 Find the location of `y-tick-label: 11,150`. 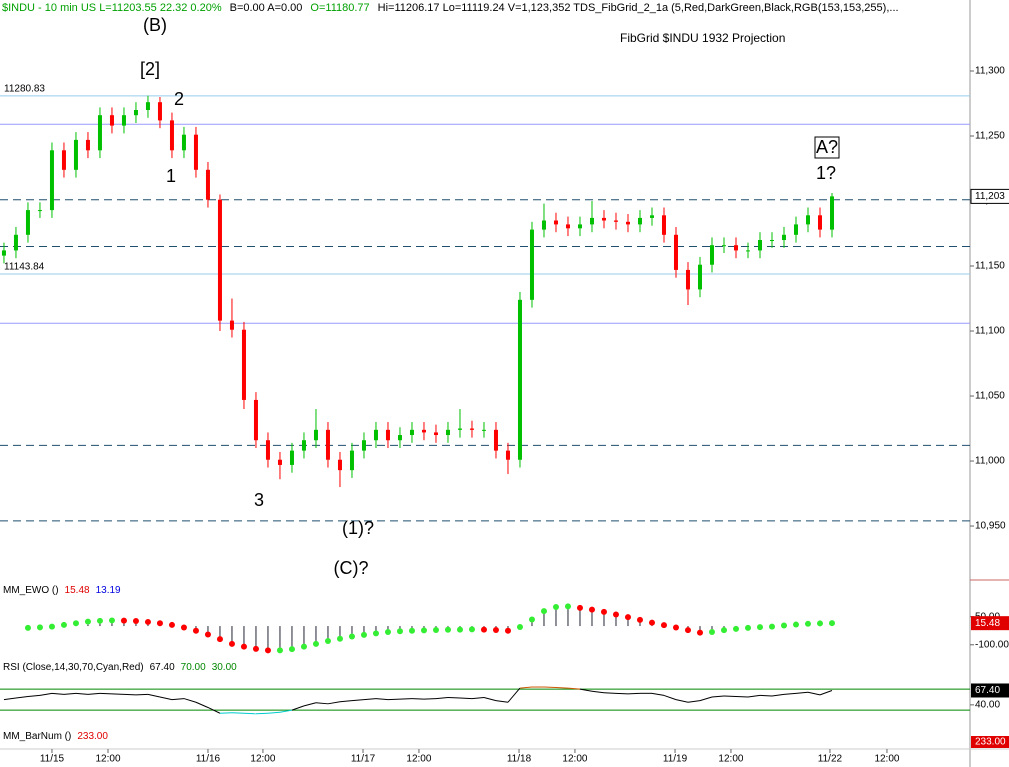

y-tick-label: 11,150 is located at coordinates (990, 266).